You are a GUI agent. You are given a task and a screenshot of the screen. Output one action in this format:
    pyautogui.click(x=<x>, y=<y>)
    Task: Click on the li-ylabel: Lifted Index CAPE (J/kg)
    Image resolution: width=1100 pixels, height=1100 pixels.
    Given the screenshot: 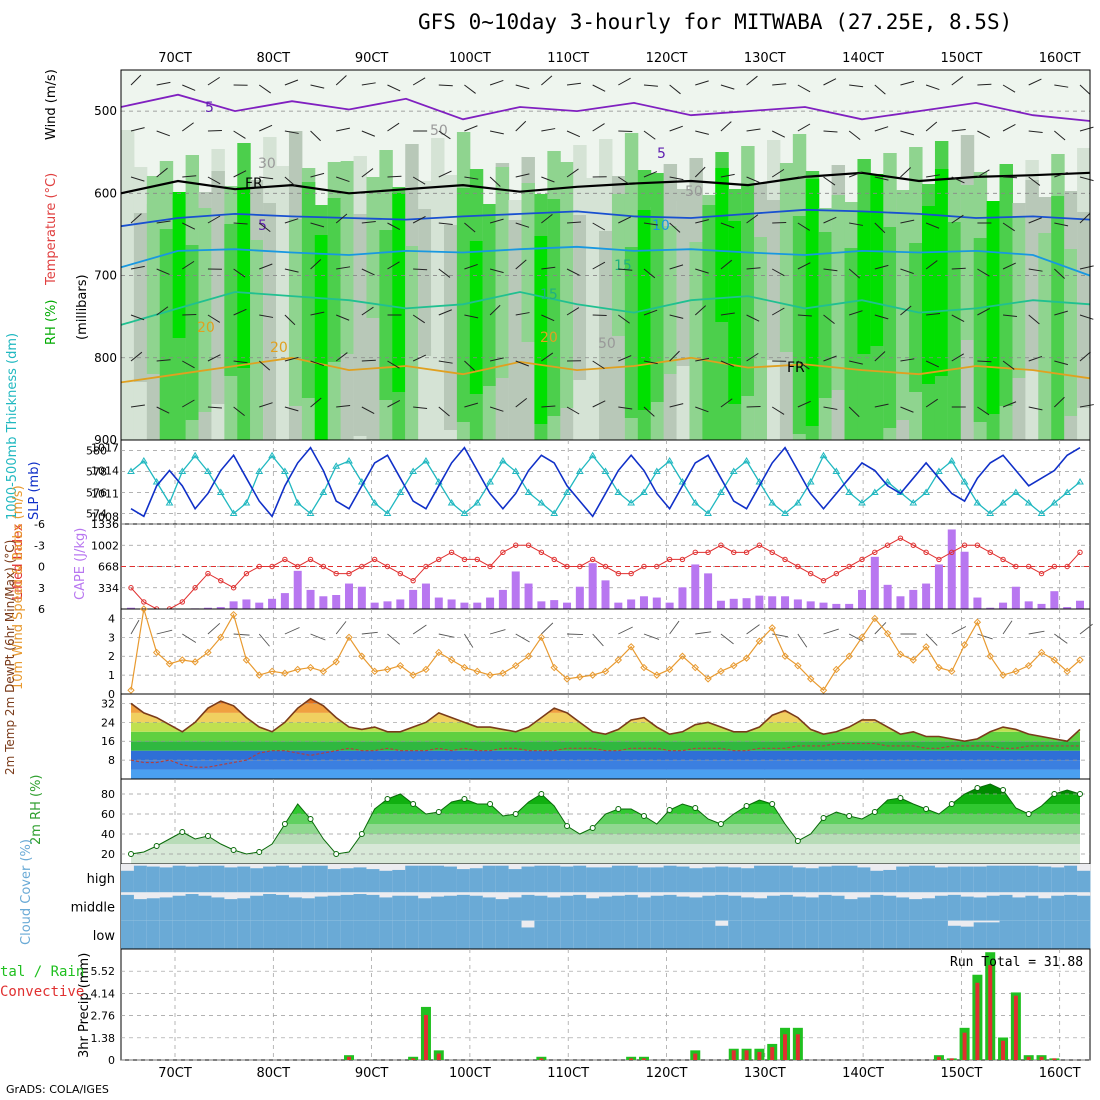 What is the action you would take?
    pyautogui.click(x=49, y=561)
    